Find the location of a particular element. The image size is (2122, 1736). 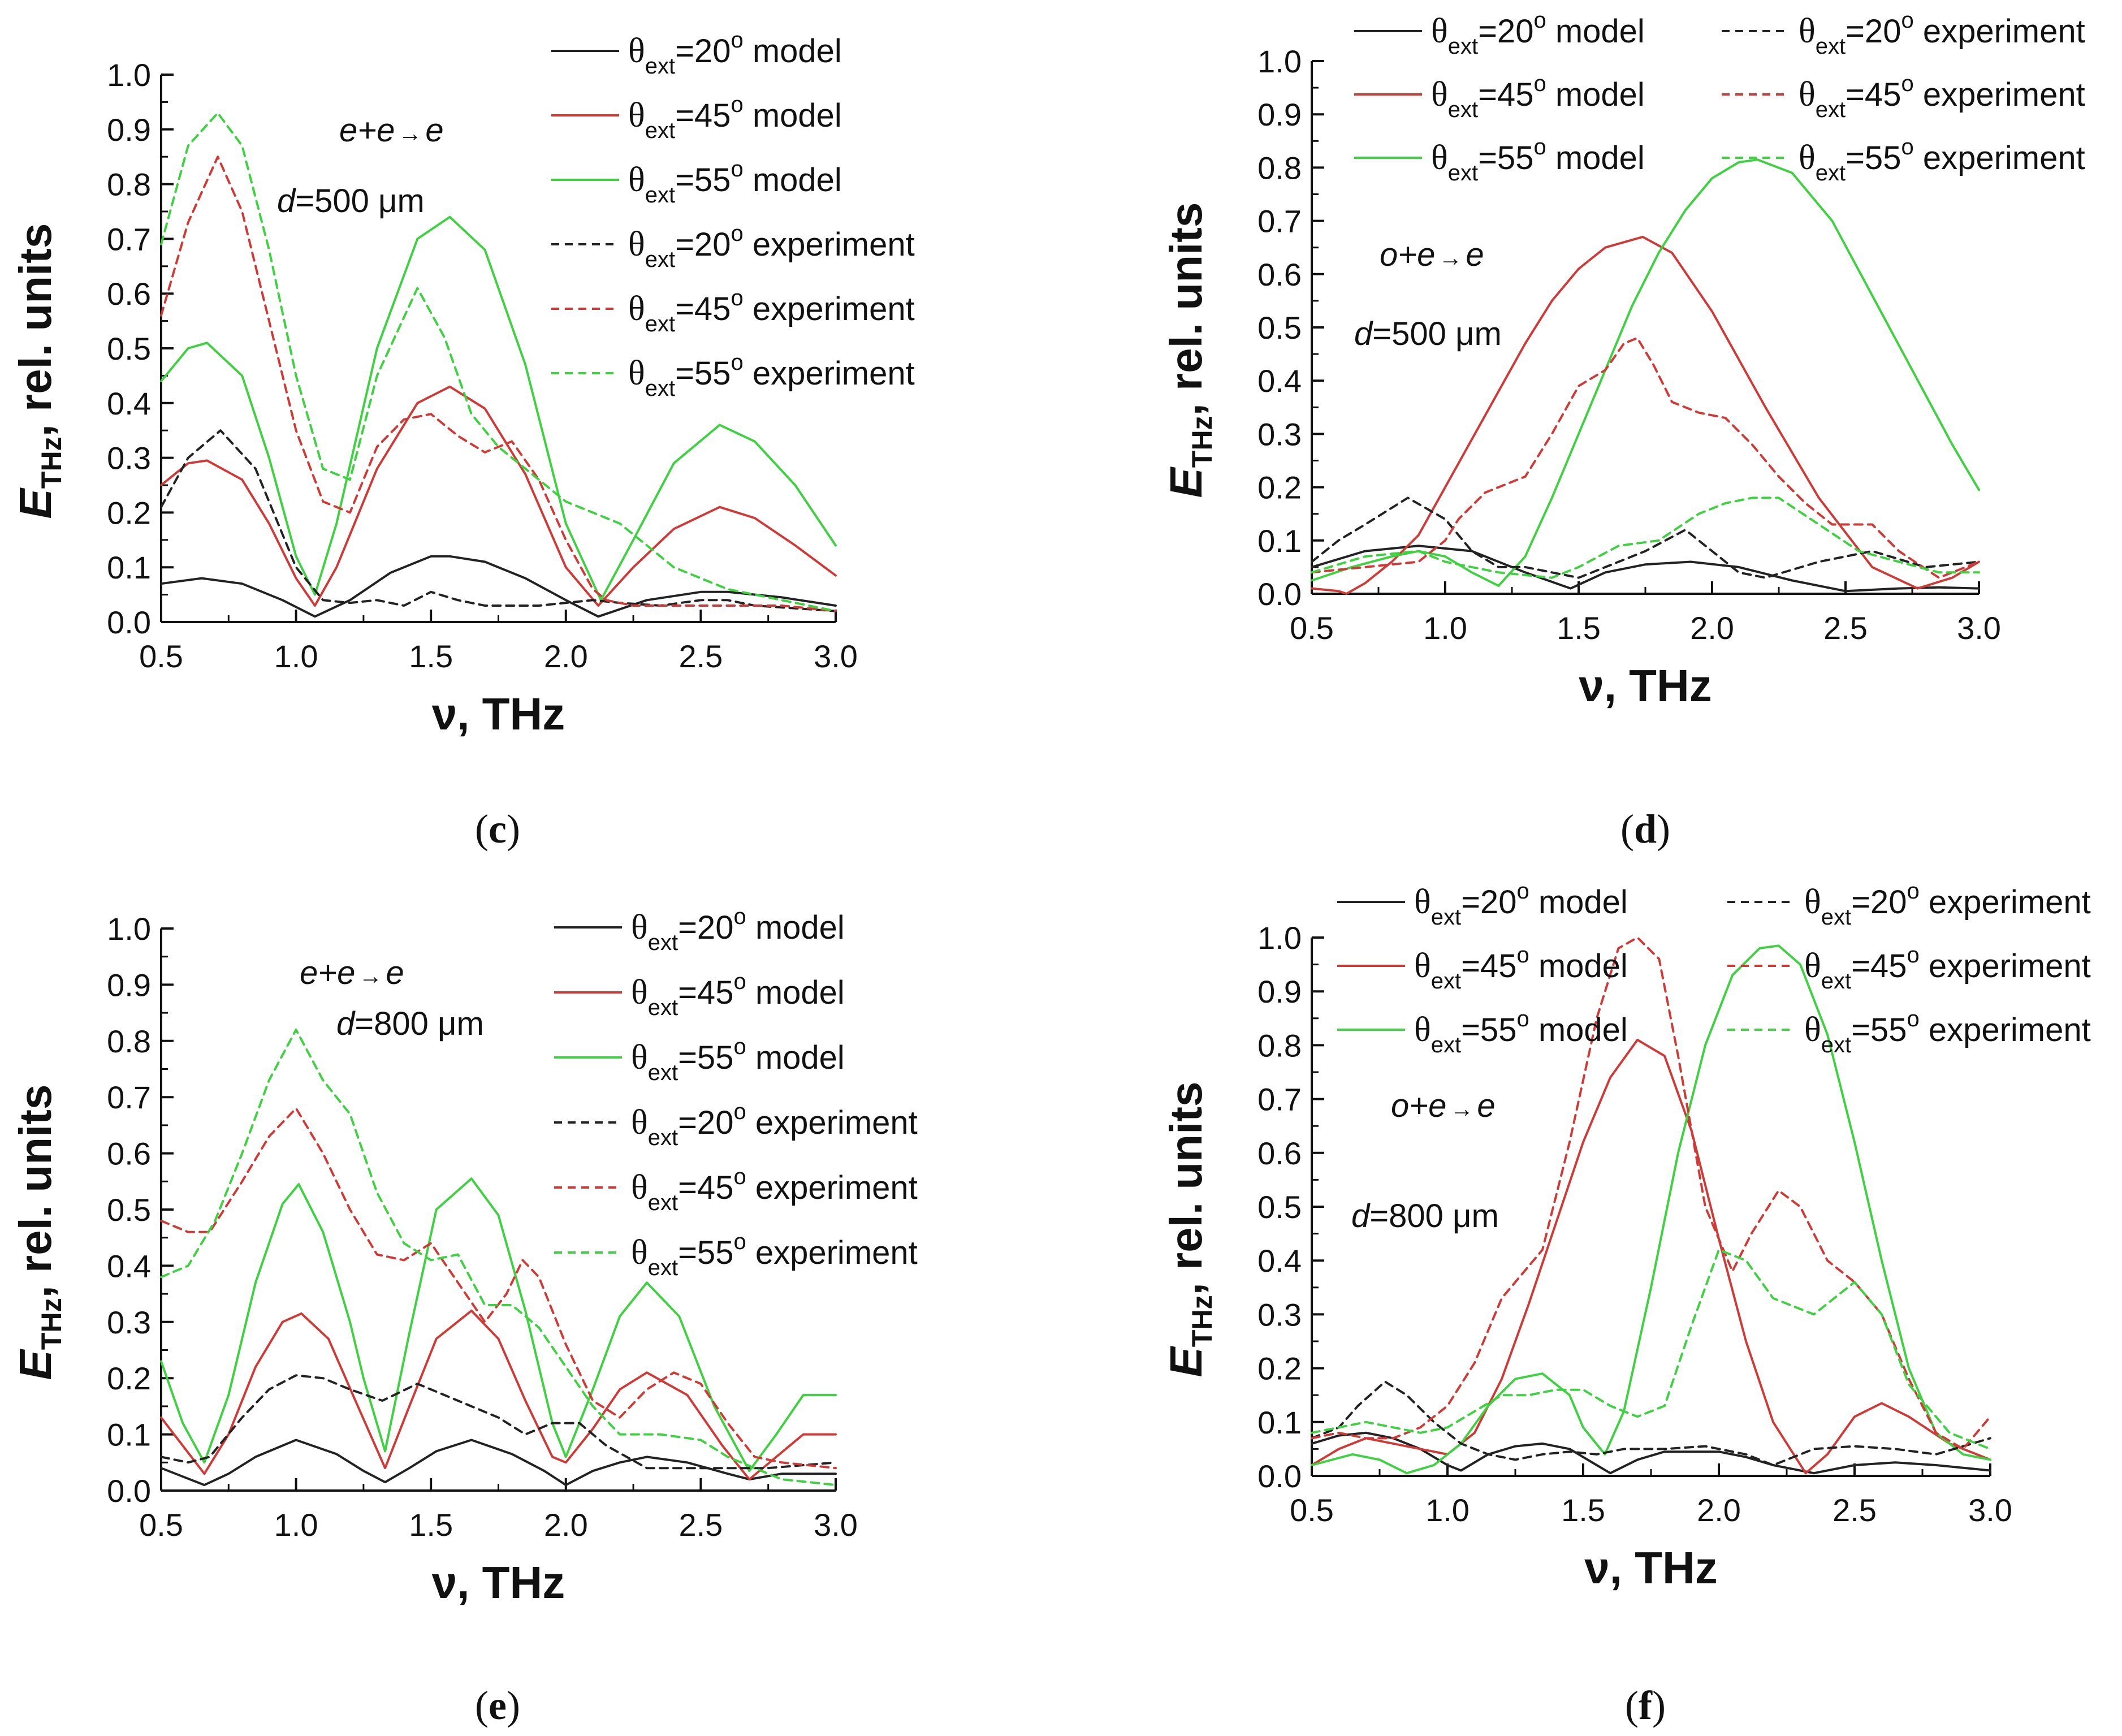

y-tick-label: 0.5 is located at coordinates (1279, 1207).